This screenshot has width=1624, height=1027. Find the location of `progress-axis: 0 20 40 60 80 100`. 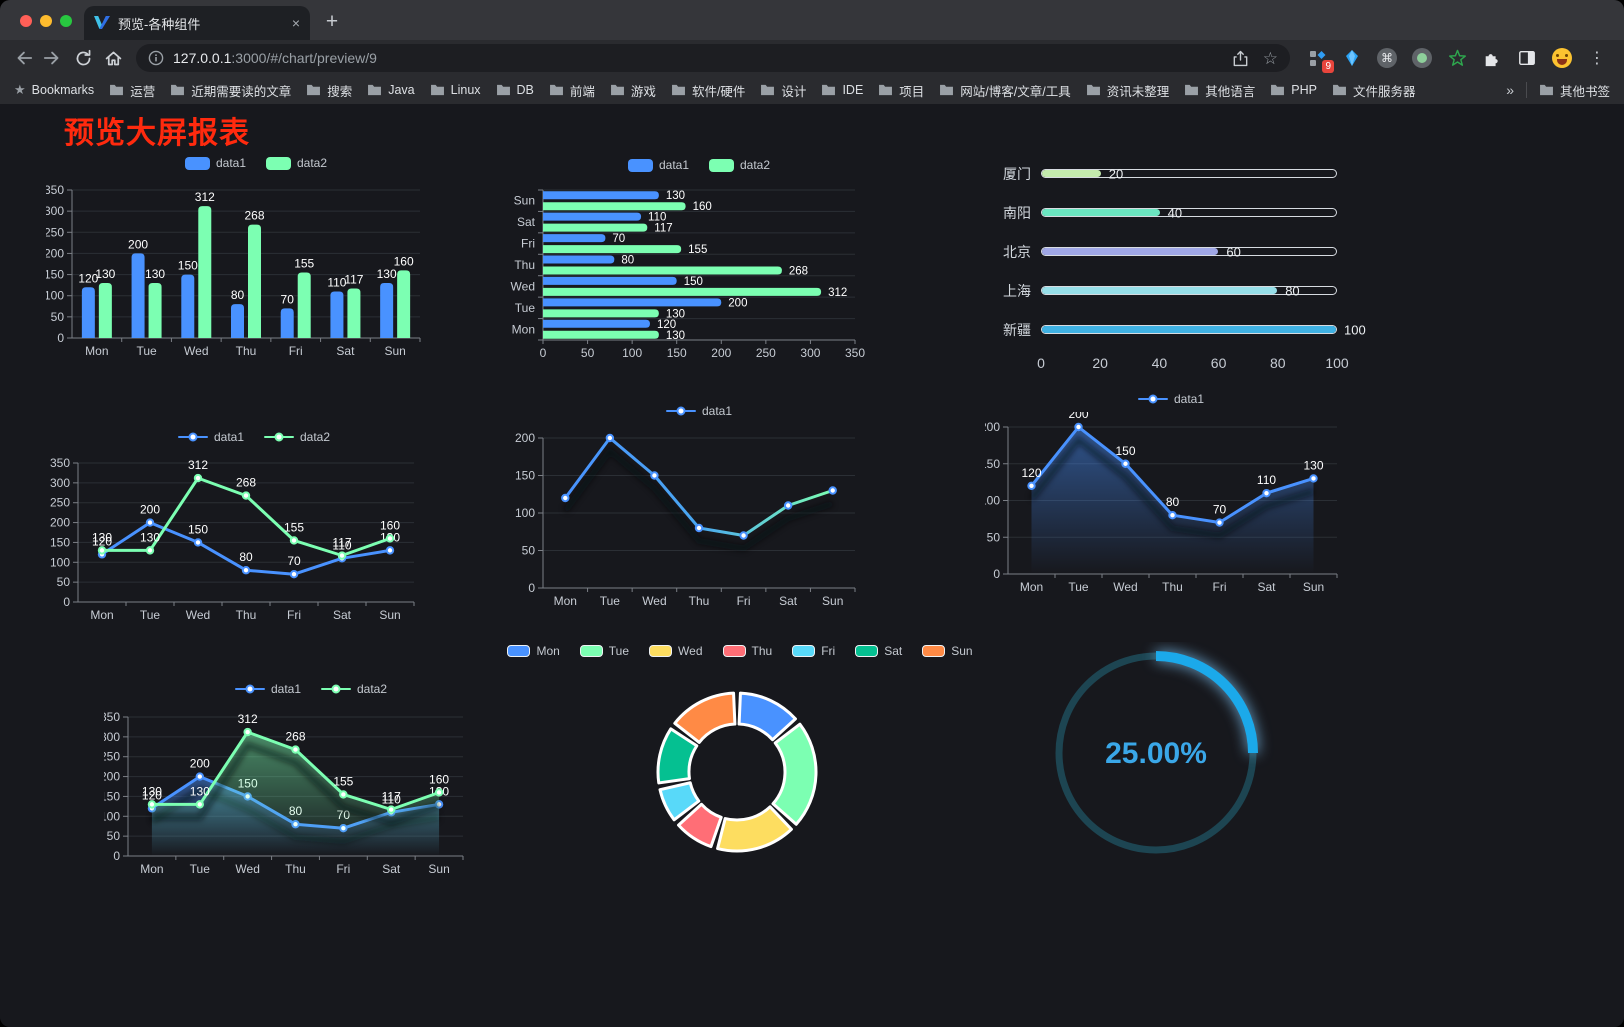

progress-axis: 0 20 40 60 80 100 is located at coordinates (1193, 362).